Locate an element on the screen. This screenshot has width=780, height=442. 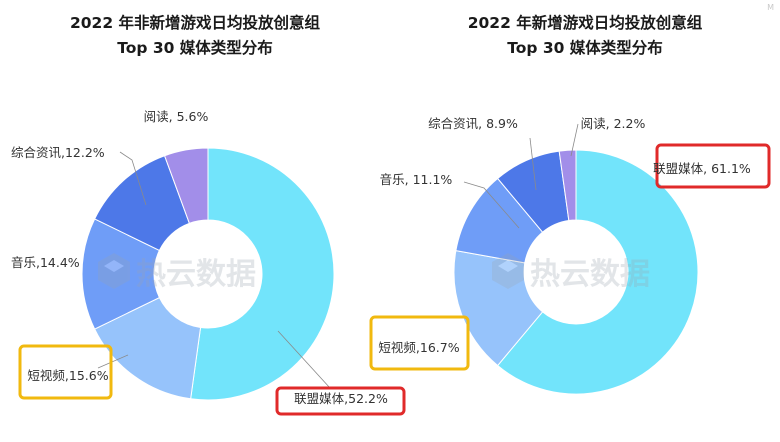
slice-label-lianmeng-meiti: 联盟媒体, 61.1% is located at coordinates (702, 168).